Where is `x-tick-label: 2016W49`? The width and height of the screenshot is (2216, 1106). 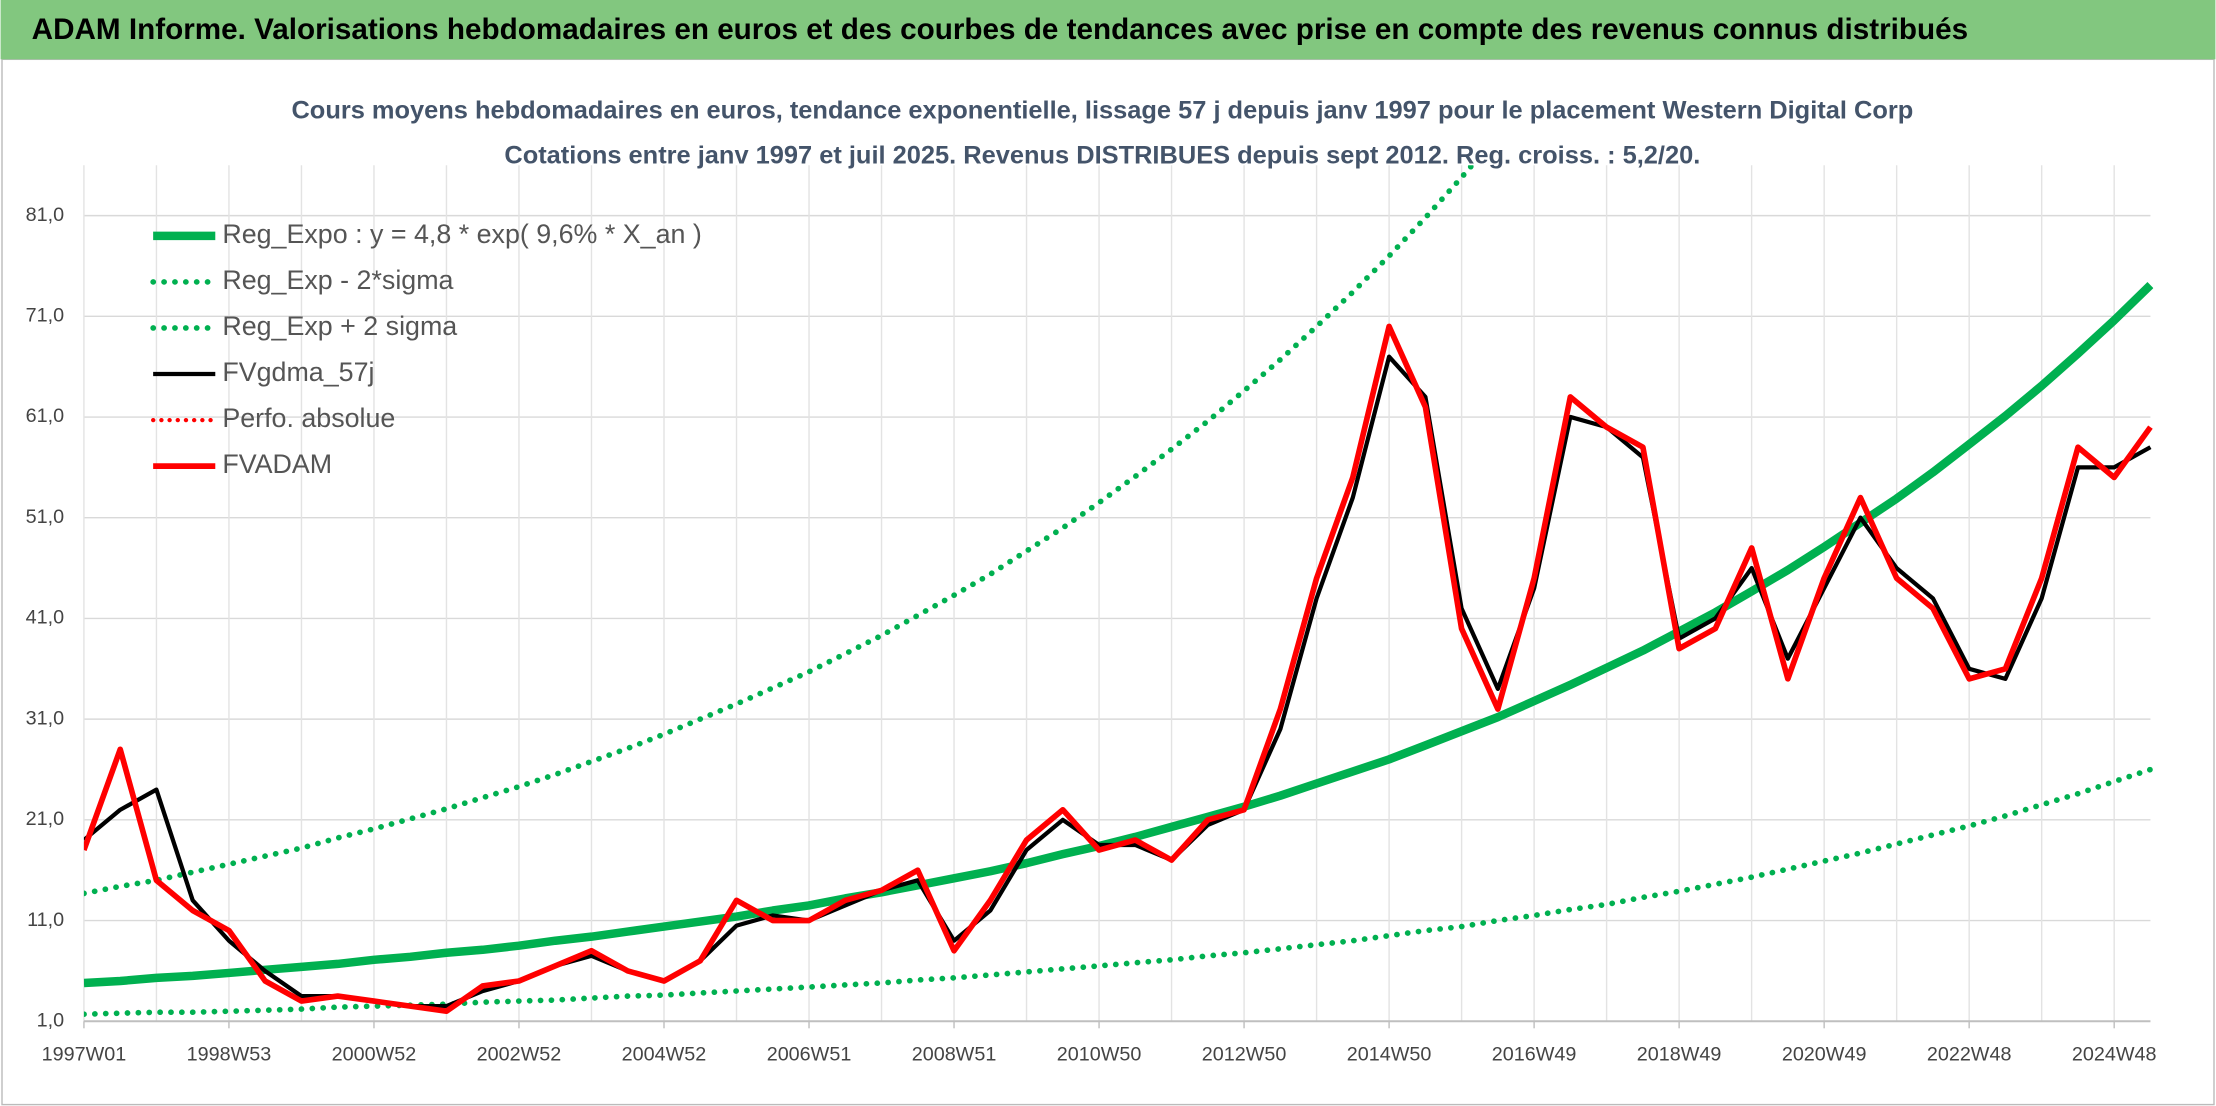 x-tick-label: 2016W49 is located at coordinates (1534, 1054).